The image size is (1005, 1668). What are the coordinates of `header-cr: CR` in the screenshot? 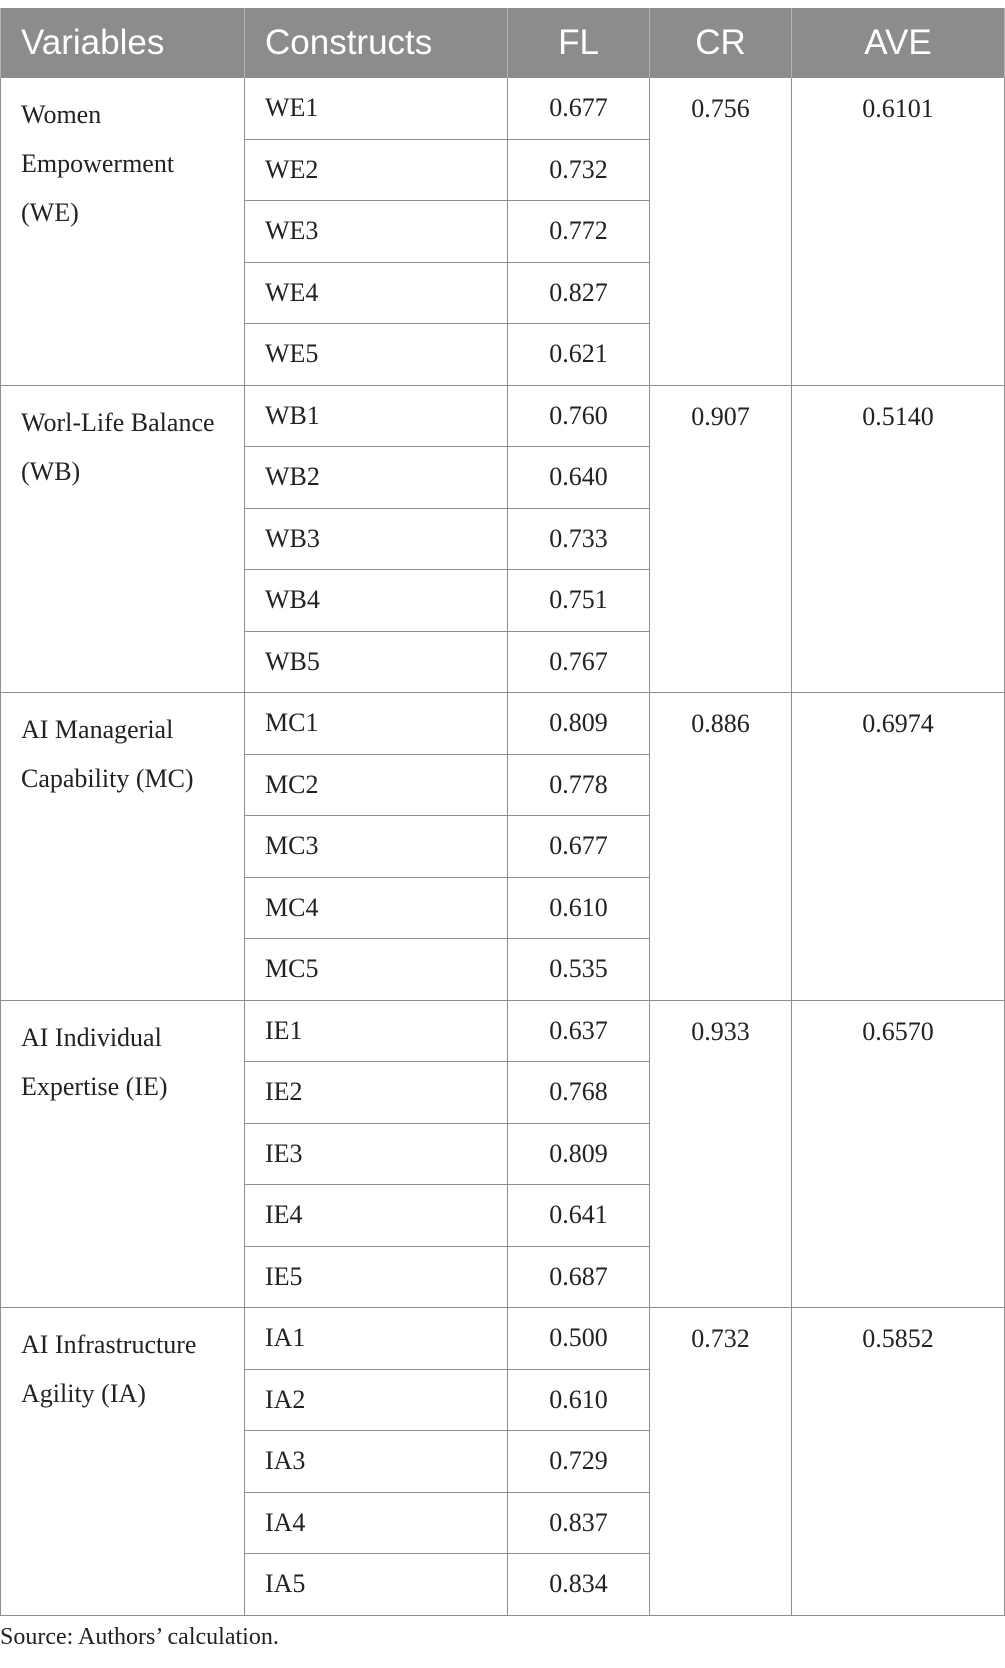 It's located at (720, 43).